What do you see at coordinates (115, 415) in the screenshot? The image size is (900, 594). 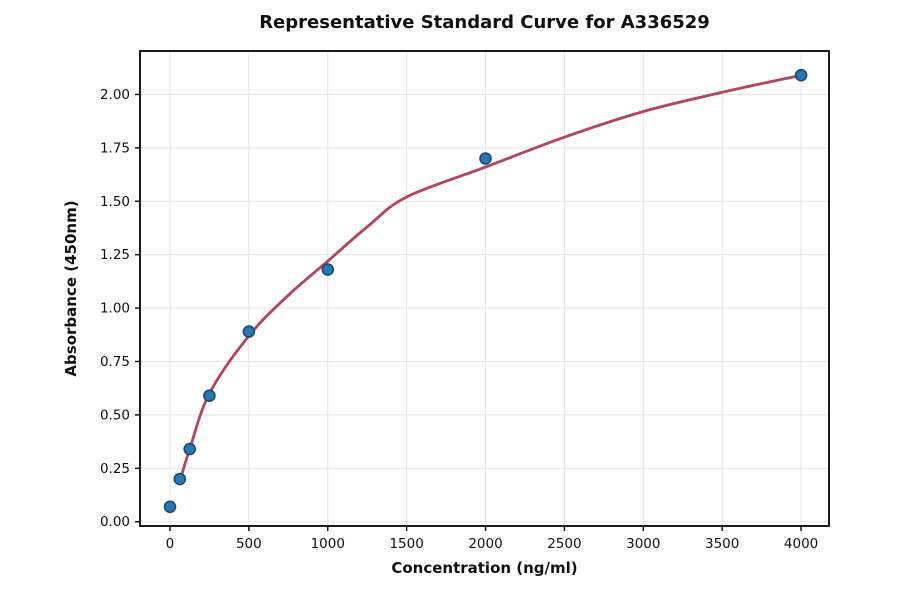 I see `y-tick-label: 0.50` at bounding box center [115, 415].